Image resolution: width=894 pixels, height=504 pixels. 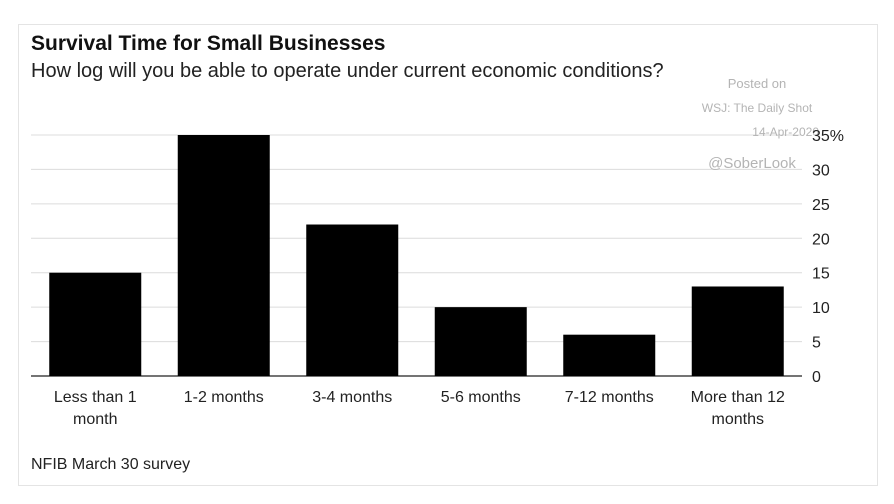 I want to click on x-tick-label: 3-4 months, so click(x=352, y=397).